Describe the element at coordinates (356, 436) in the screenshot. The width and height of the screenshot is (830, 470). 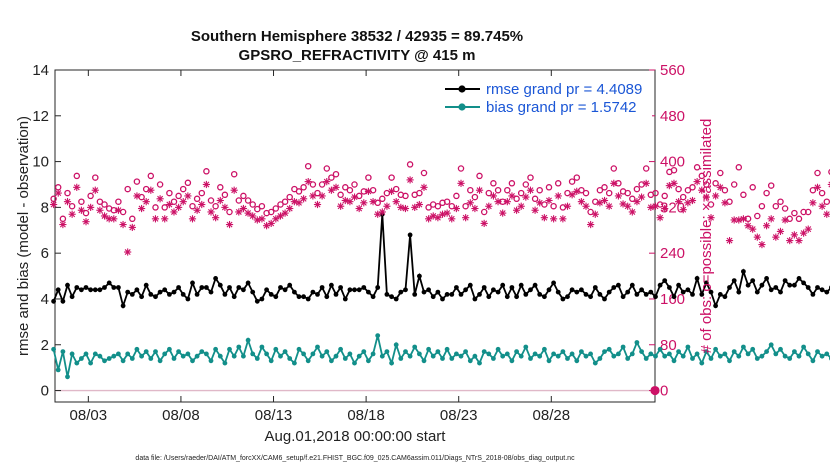
I see `x-axis-label: Aug.01,2018 00:00:00 start` at that location.